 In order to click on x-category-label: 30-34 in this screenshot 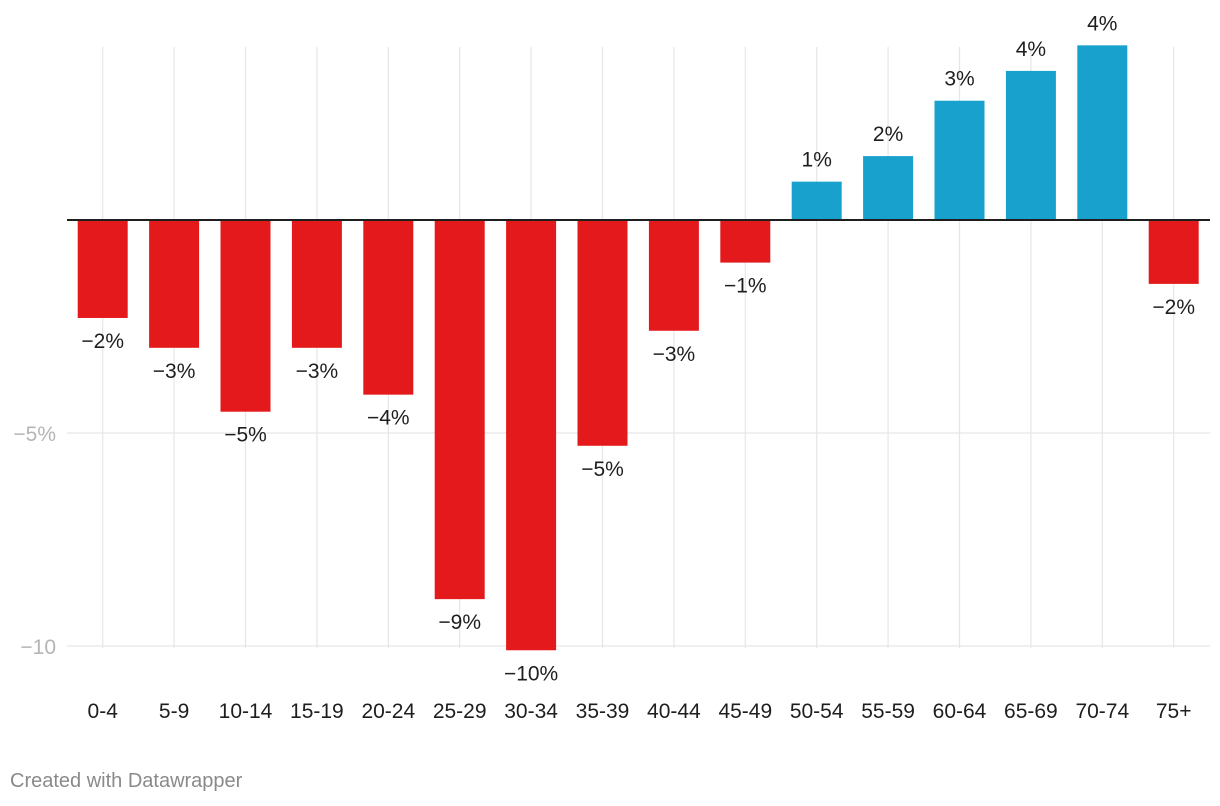, I will do `click(531, 711)`.